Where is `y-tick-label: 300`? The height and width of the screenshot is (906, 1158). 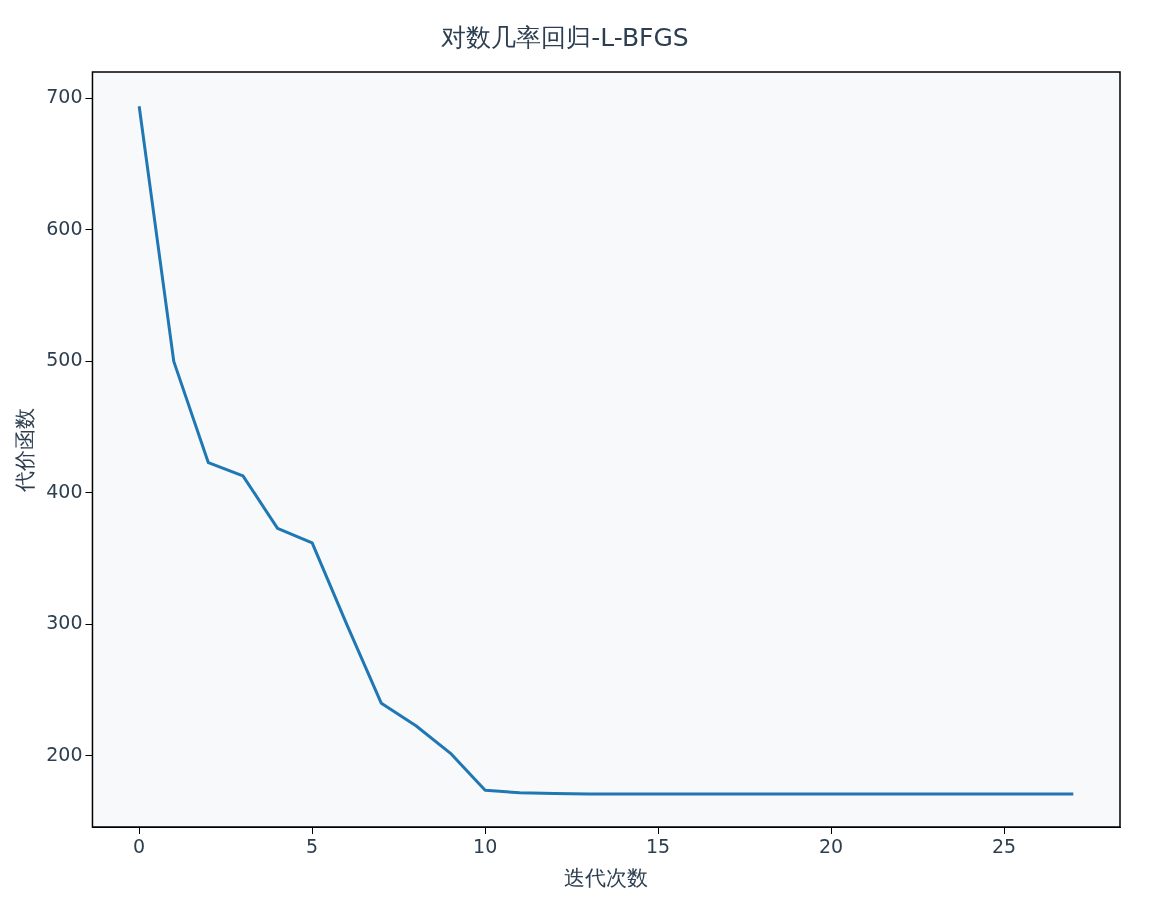 y-tick-label: 300 is located at coordinates (64, 622).